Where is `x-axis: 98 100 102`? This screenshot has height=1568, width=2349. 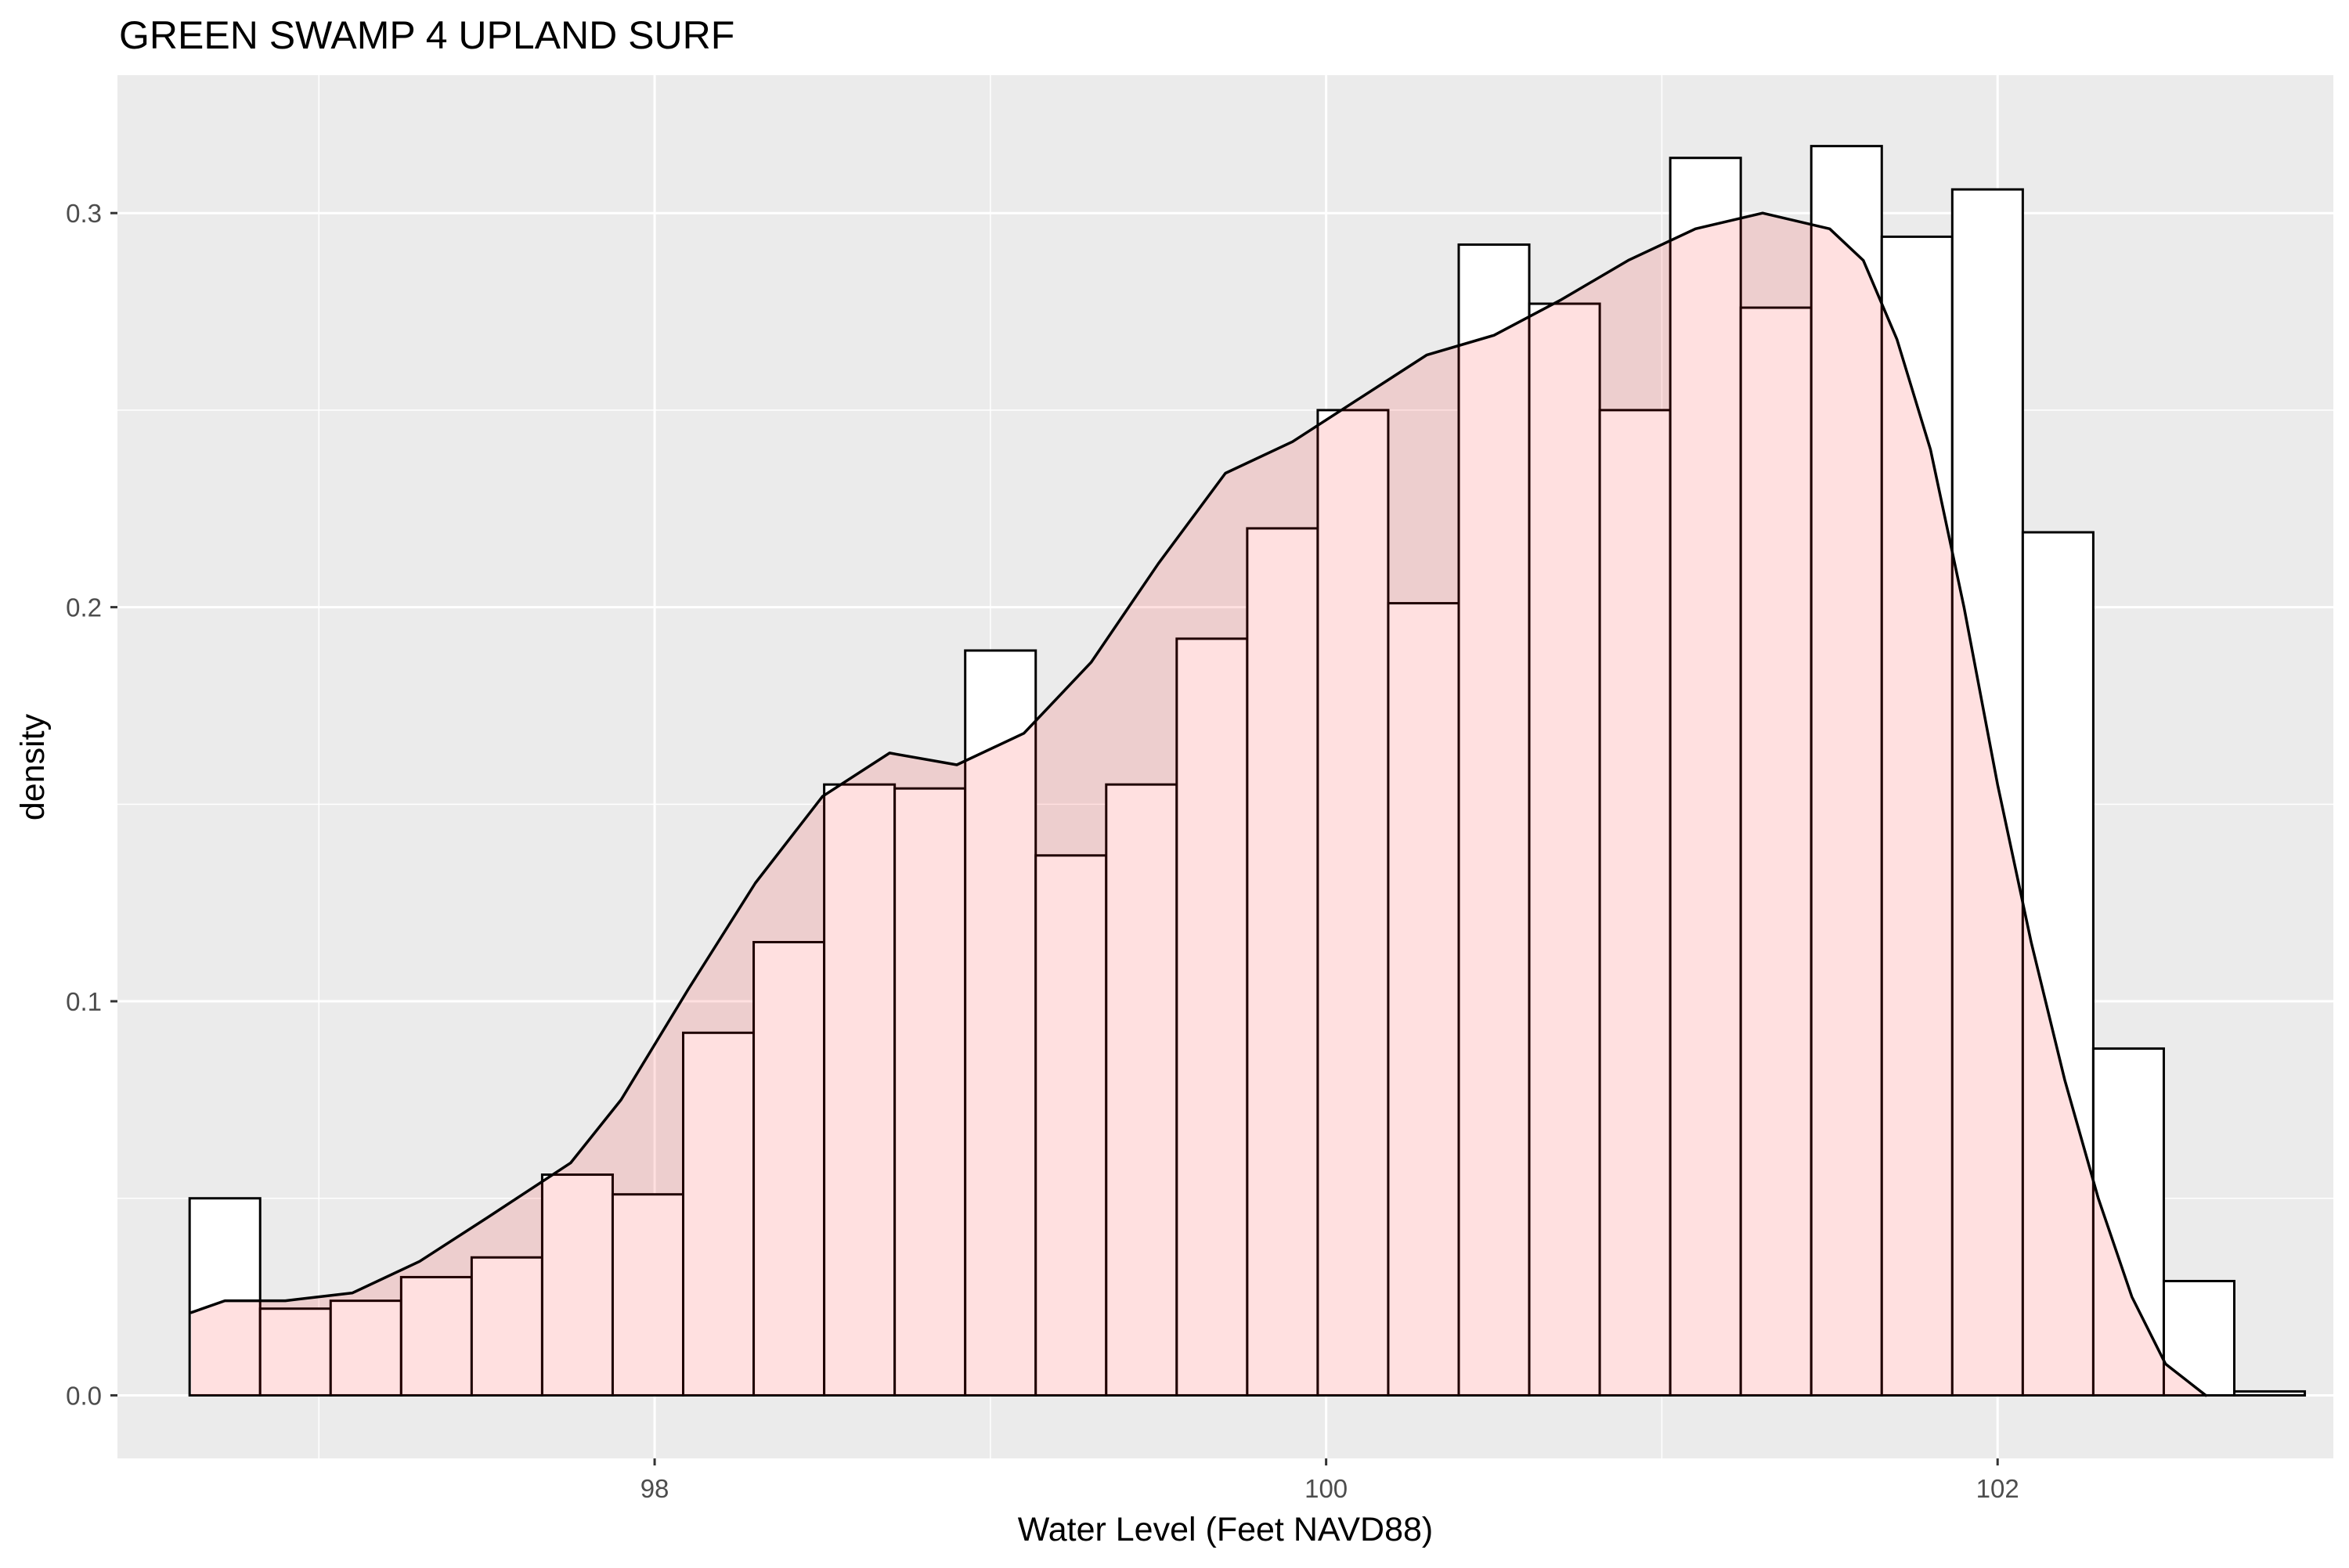
x-axis: 98 100 102 is located at coordinates (1329, 1480).